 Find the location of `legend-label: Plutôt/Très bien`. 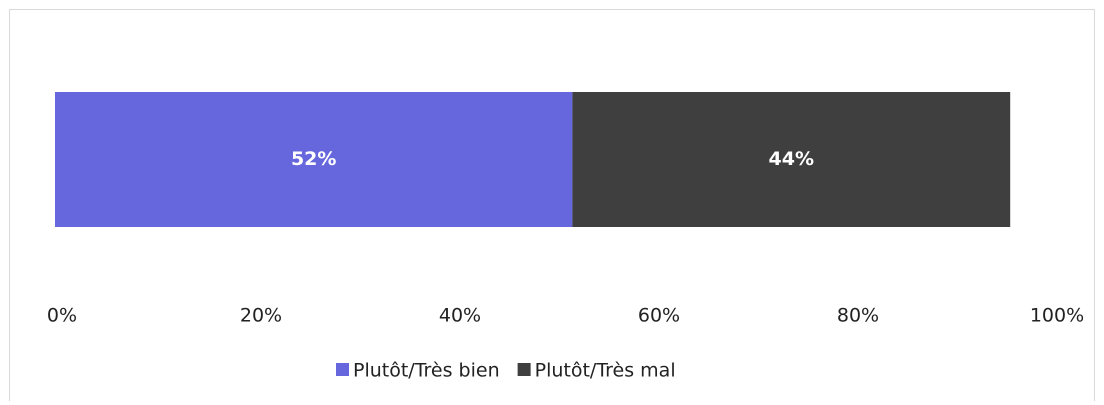

legend-label: Plutôt/Très bien is located at coordinates (426, 371).